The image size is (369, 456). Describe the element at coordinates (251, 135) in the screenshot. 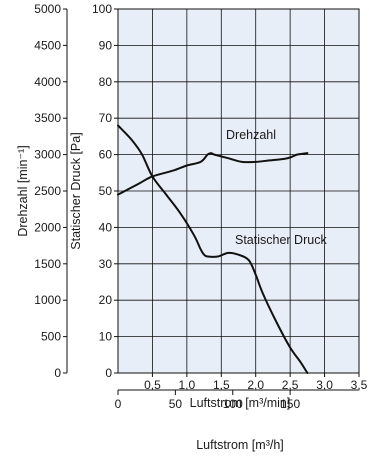

I see `annotation-drehzahl: Drehzahl` at that location.